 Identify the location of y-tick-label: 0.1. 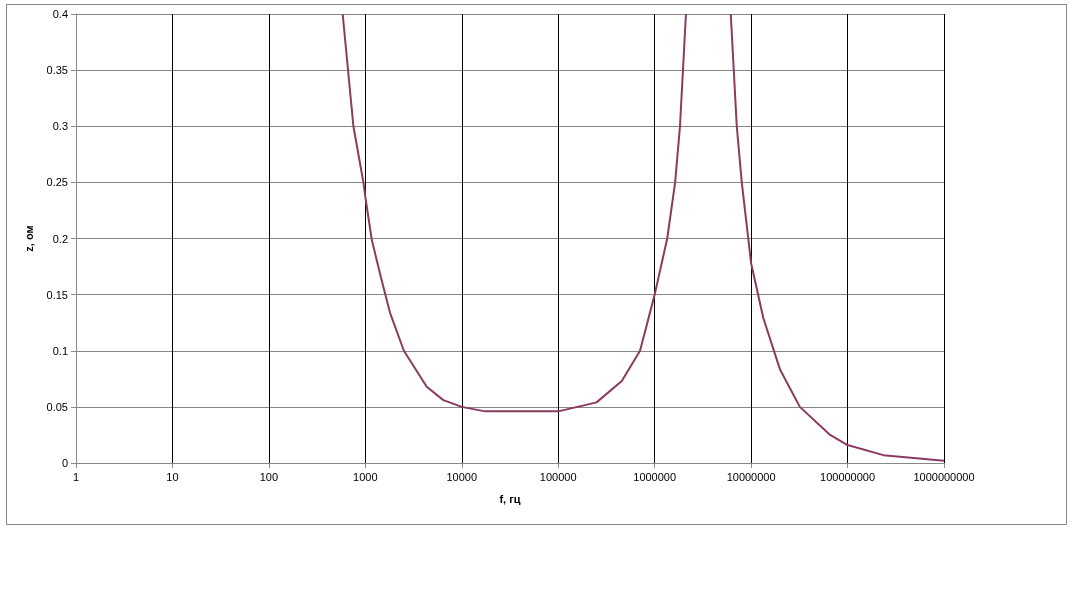
(60, 350).